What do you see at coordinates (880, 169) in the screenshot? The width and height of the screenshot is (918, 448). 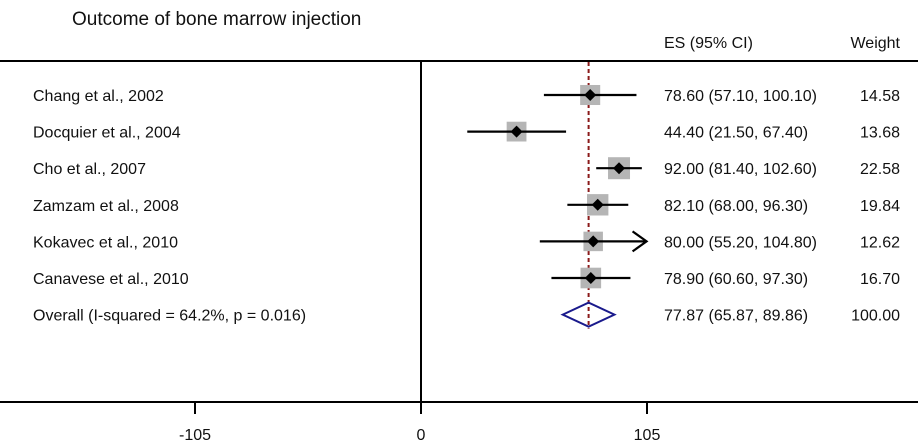 I see `weight-value: 22.58` at bounding box center [880, 169].